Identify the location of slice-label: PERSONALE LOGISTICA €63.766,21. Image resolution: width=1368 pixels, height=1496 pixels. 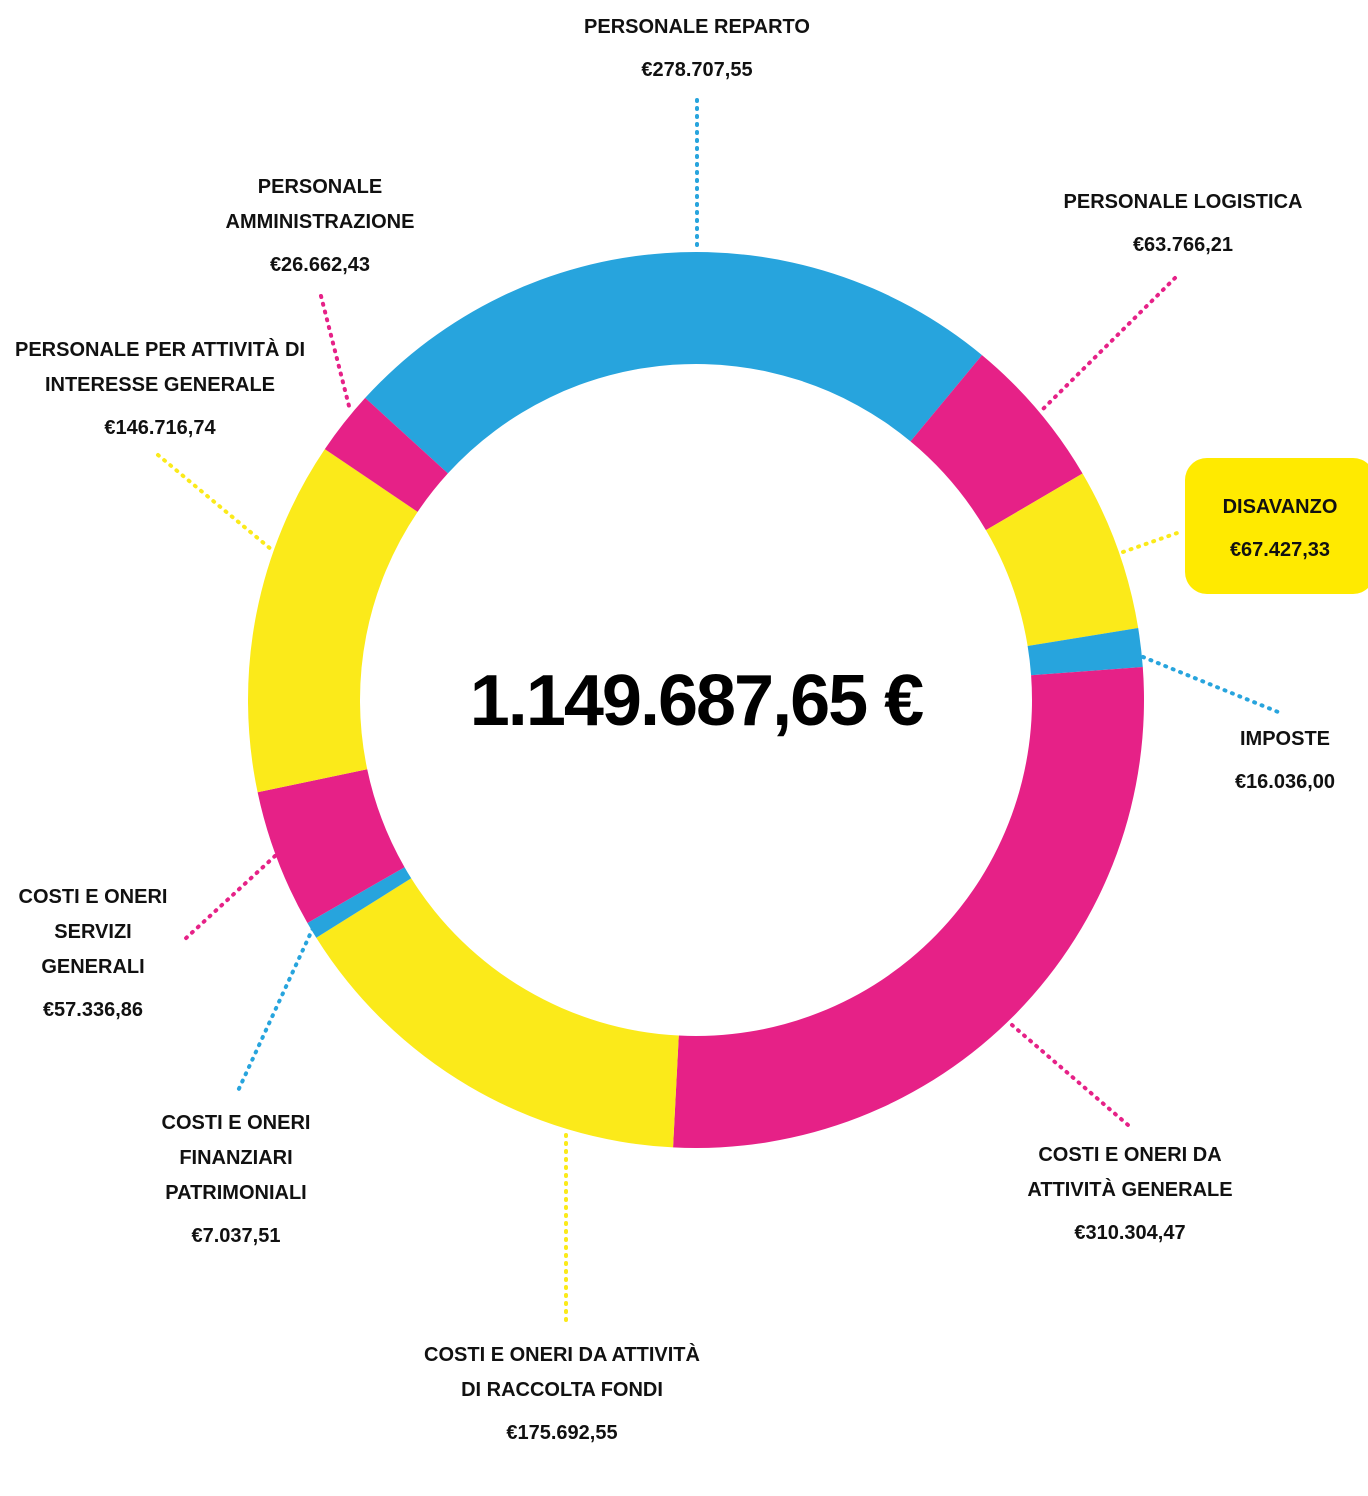
(1183, 224).